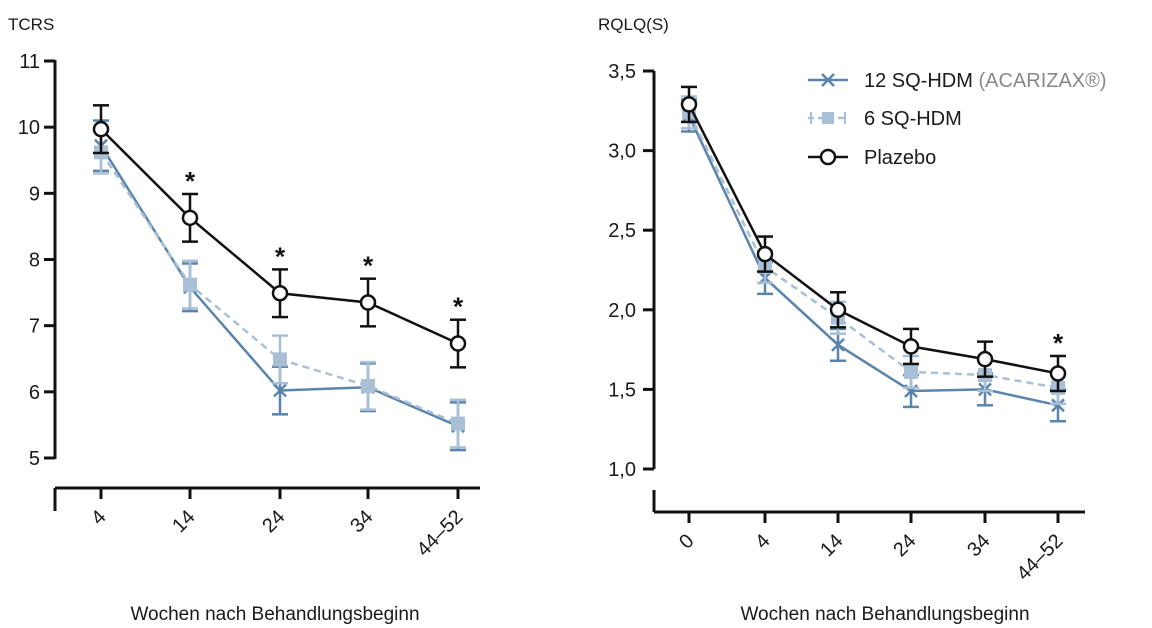 This screenshot has width=1152, height=628. I want to click on series-plazebo, so click(279, 236).